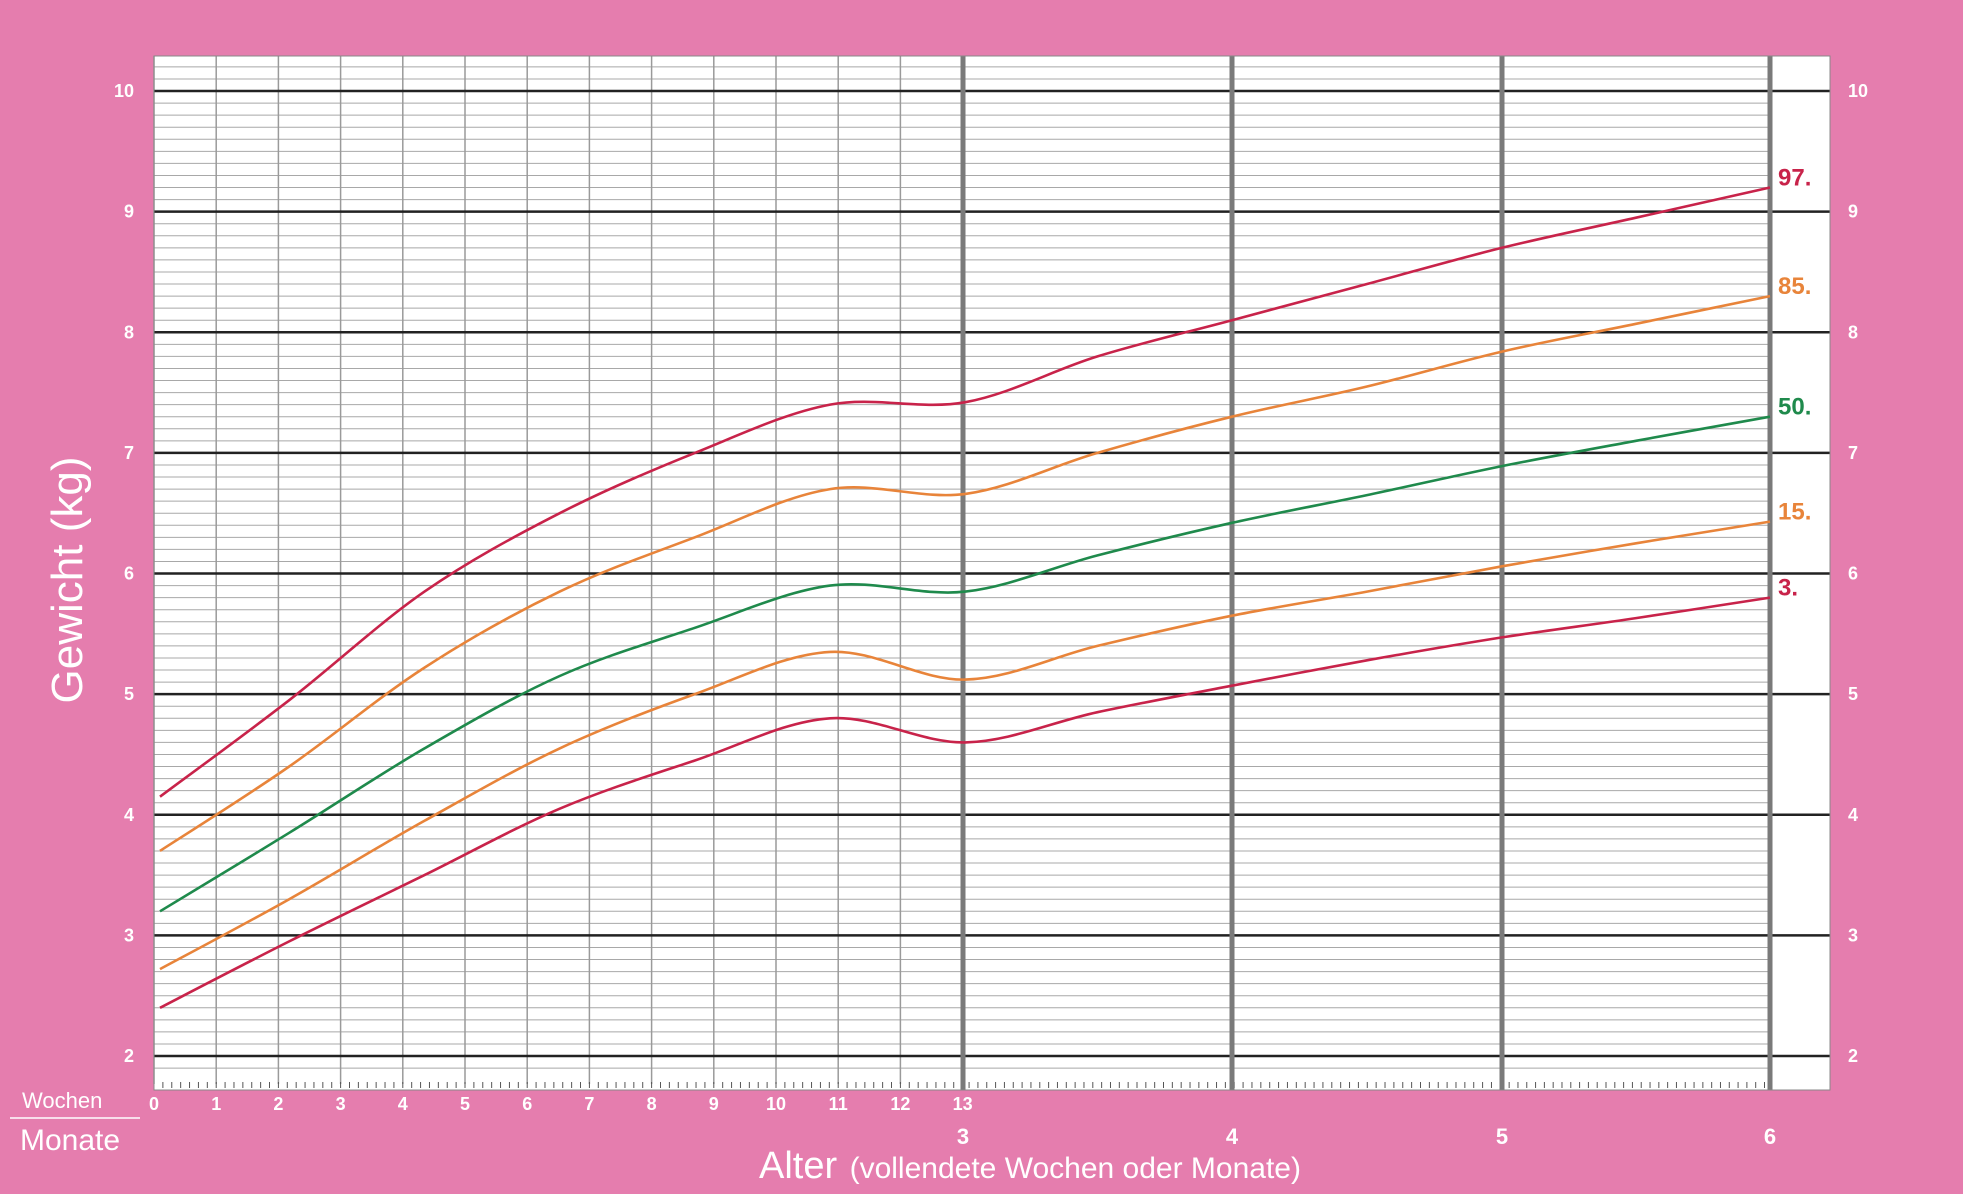  What do you see at coordinates (1853, 1056) in the screenshot?
I see `y-tick-label-right: 2` at bounding box center [1853, 1056].